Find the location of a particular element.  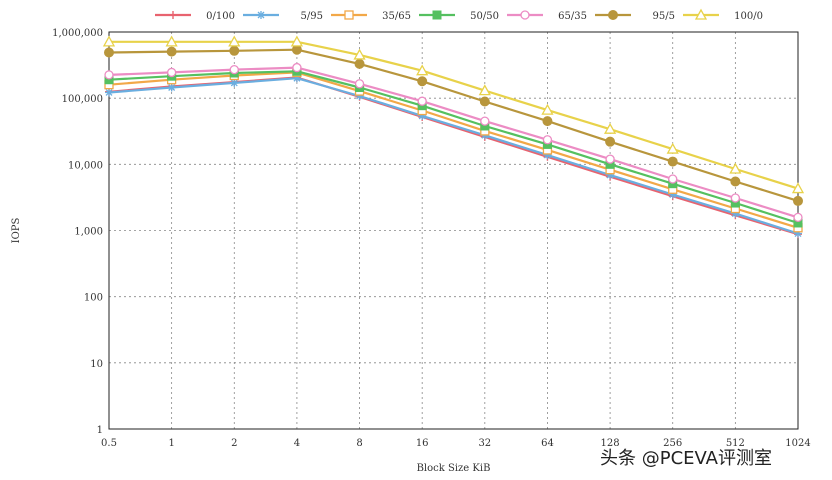

y-tick-label: 1,000,000 is located at coordinates (77, 33).